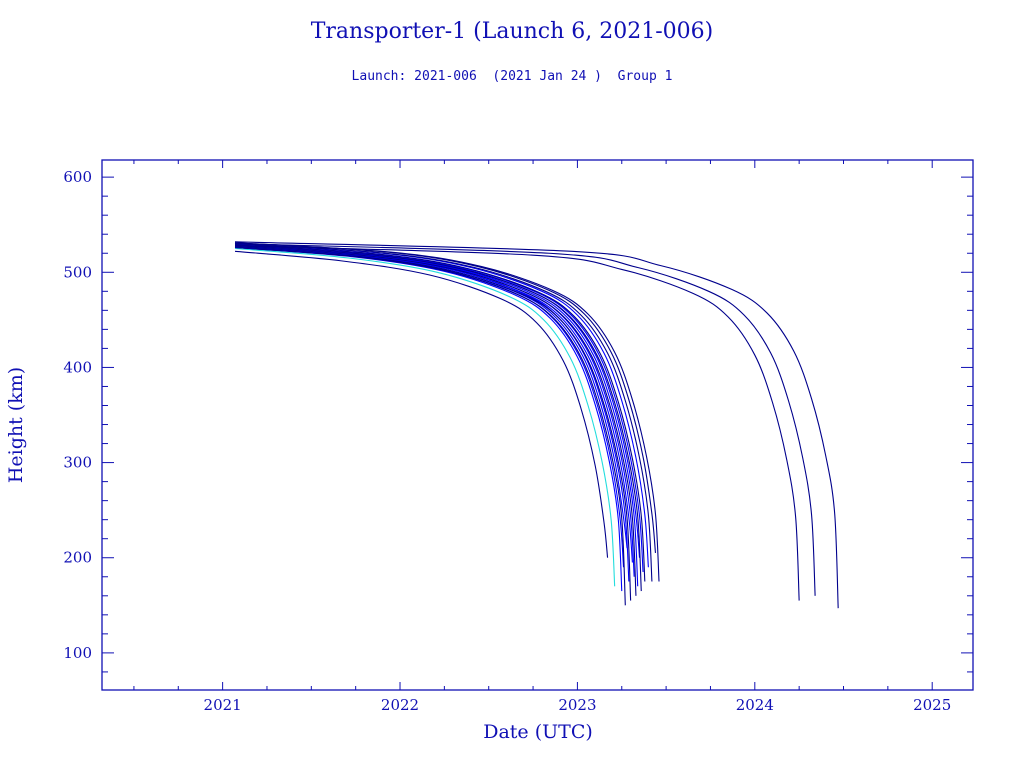  Describe the element at coordinates (77, 177) in the screenshot. I see `y-tick-label: 600` at that location.